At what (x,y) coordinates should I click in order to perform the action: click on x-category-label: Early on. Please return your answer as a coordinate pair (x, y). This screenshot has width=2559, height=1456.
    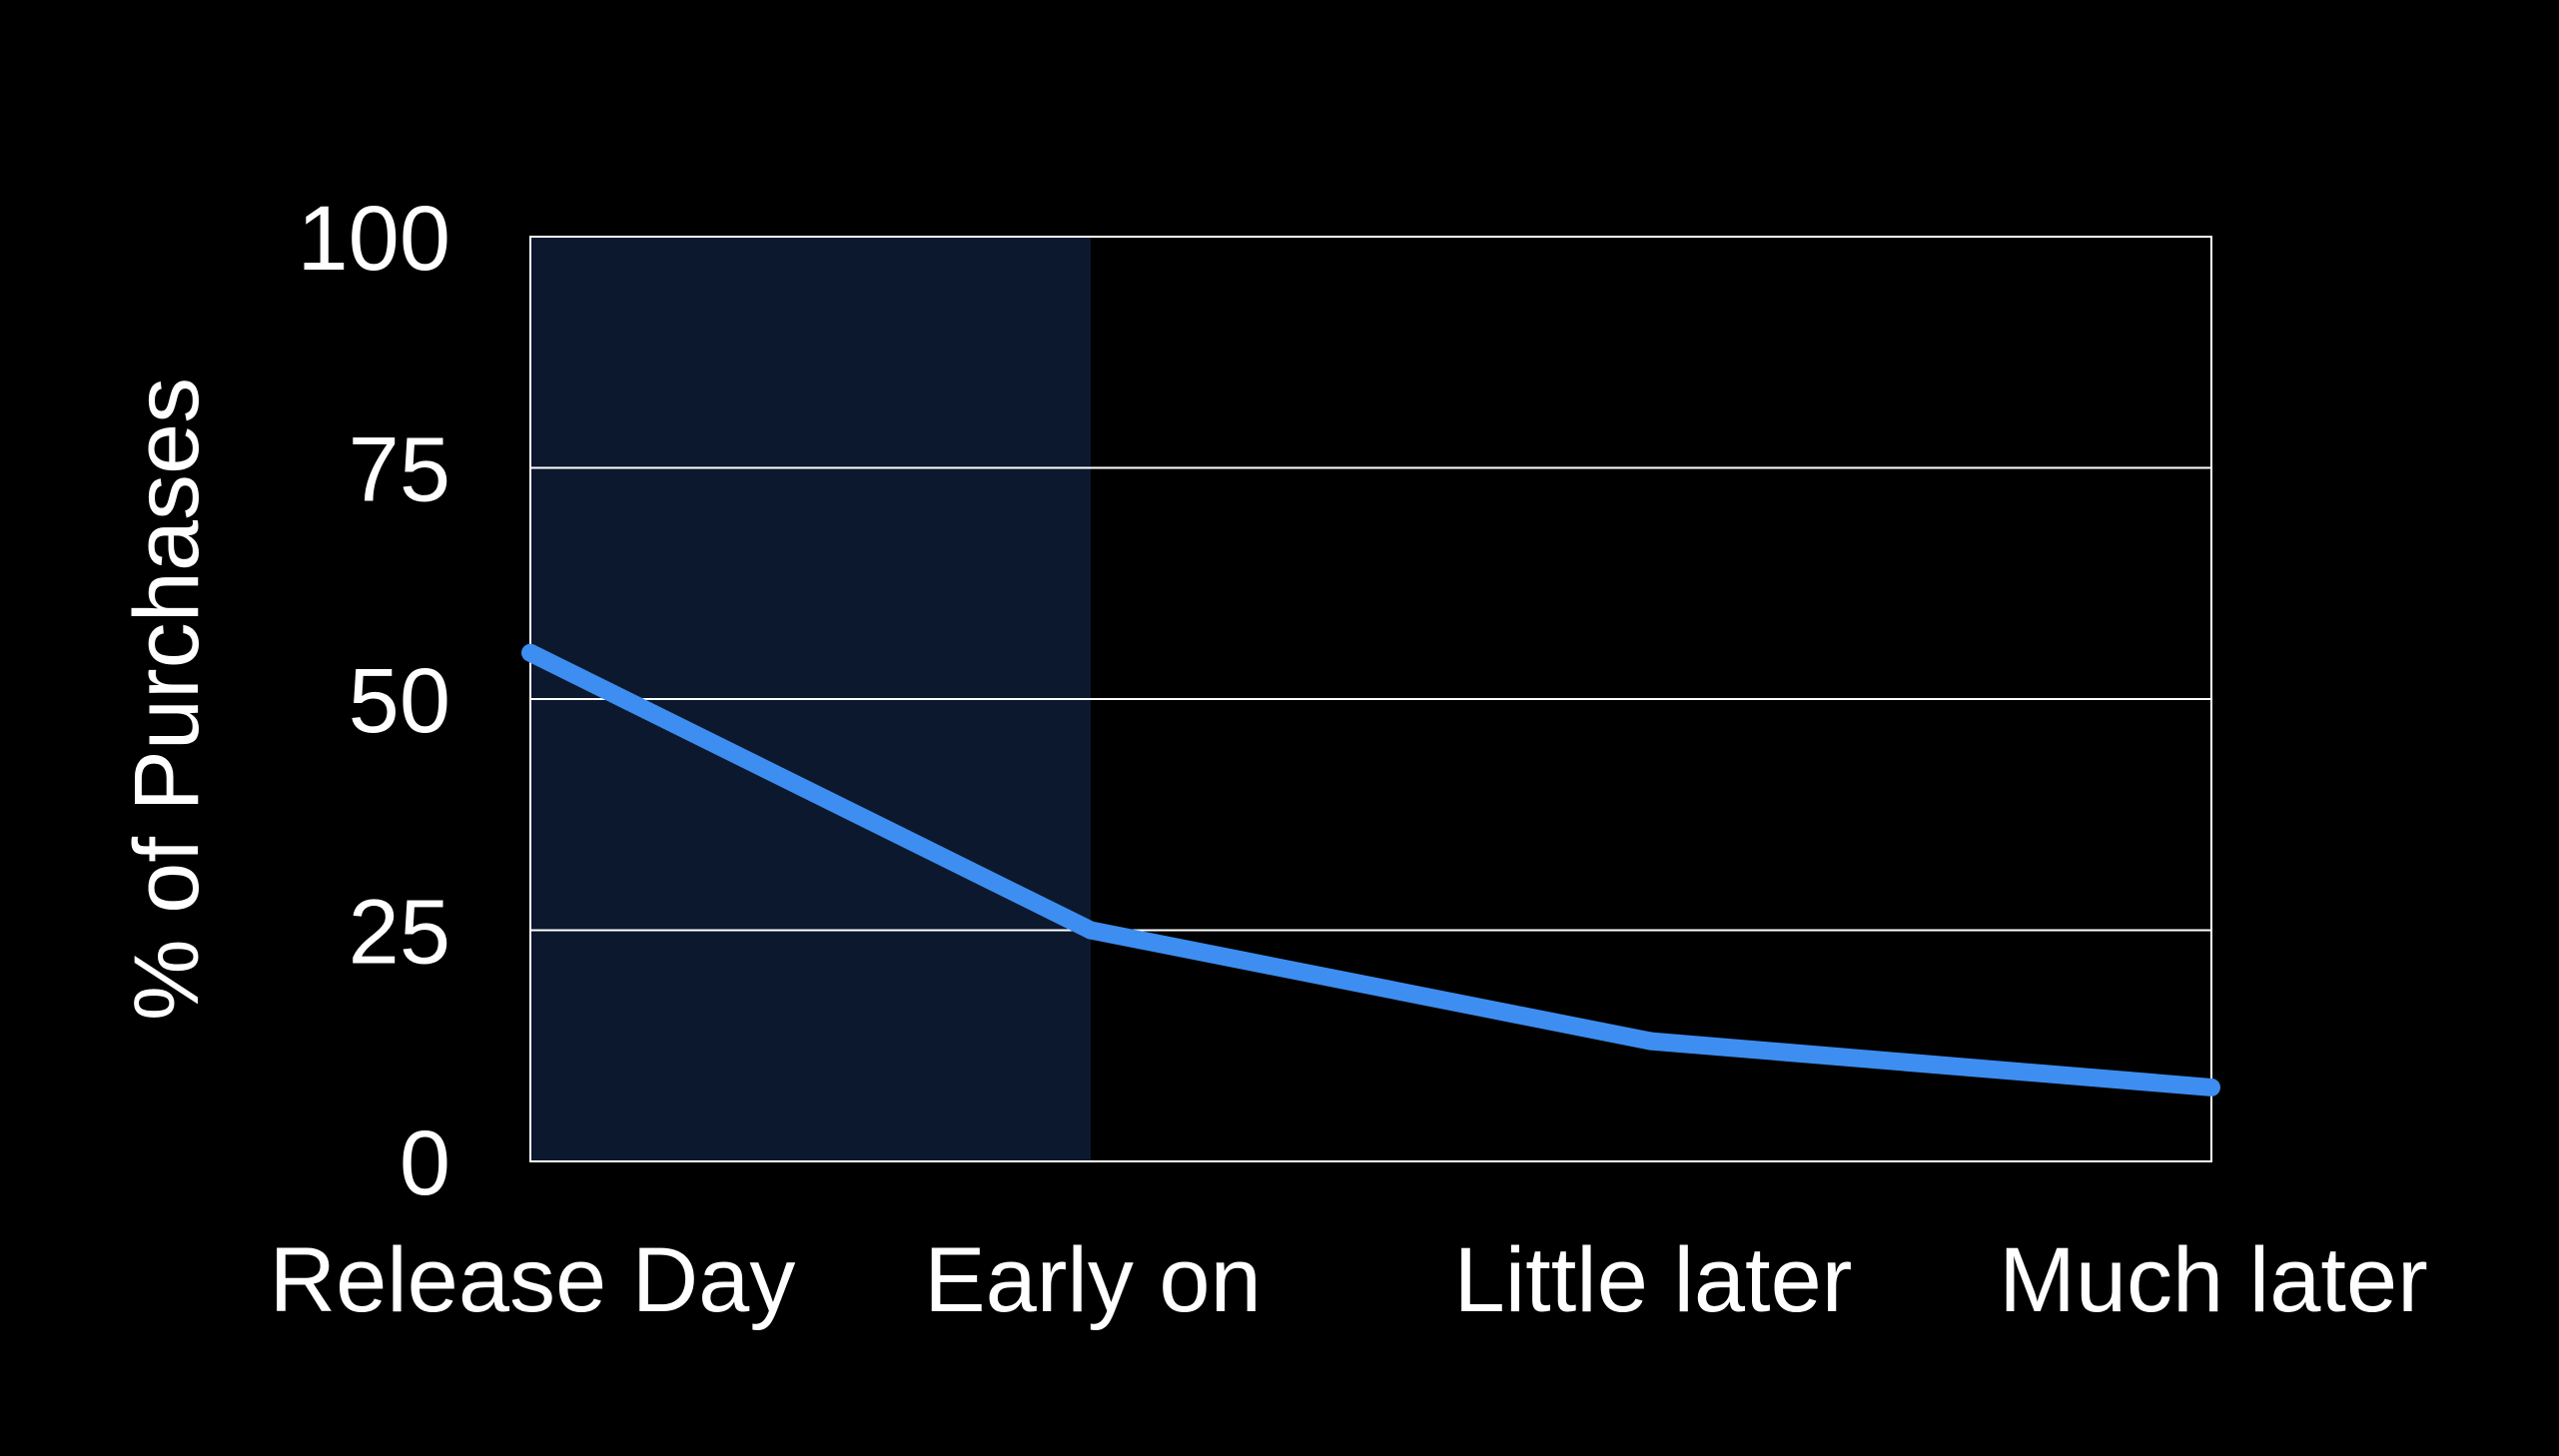
    Looking at the image, I should click on (1093, 1280).